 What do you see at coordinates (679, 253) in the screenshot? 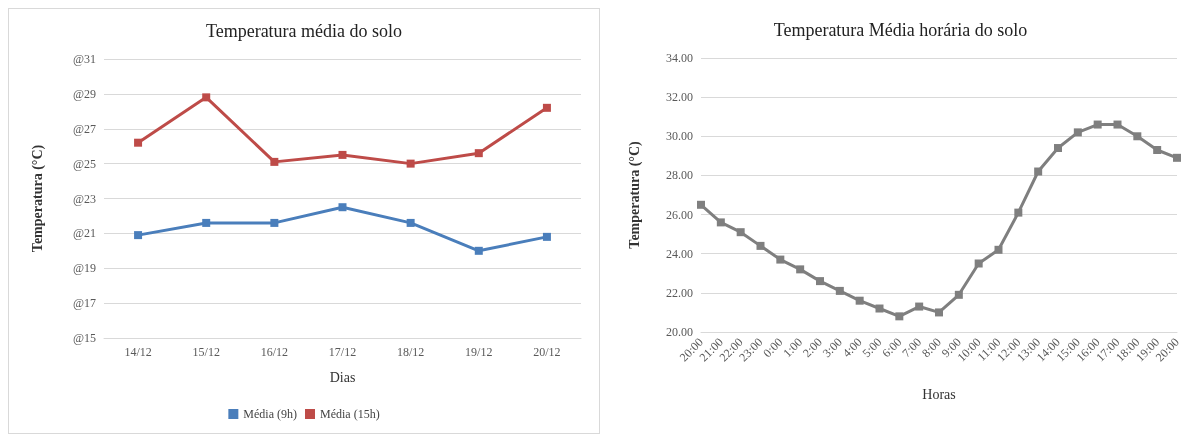
I see `y-tick-label: 24.00` at bounding box center [679, 253].